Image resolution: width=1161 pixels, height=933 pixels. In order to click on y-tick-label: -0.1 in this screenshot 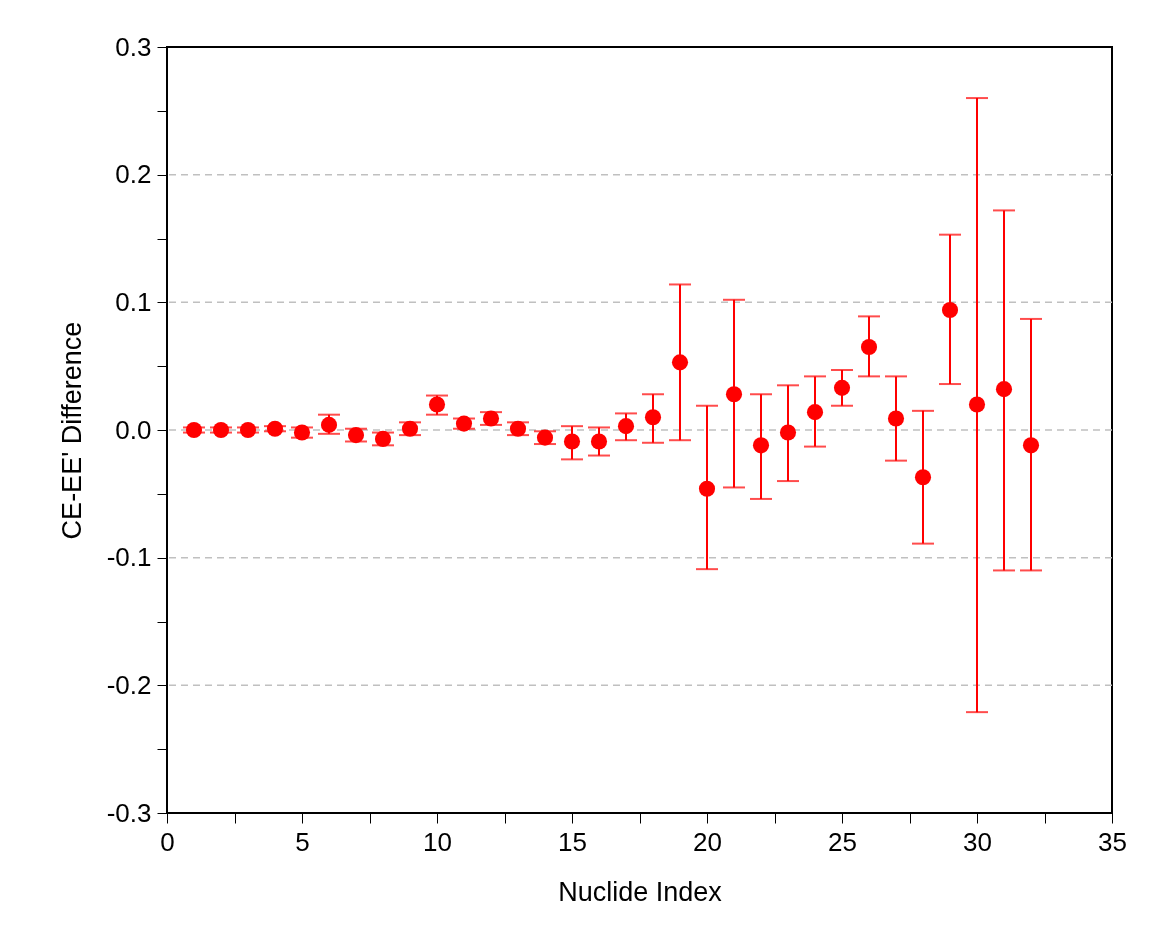, I will do `click(129, 557)`.